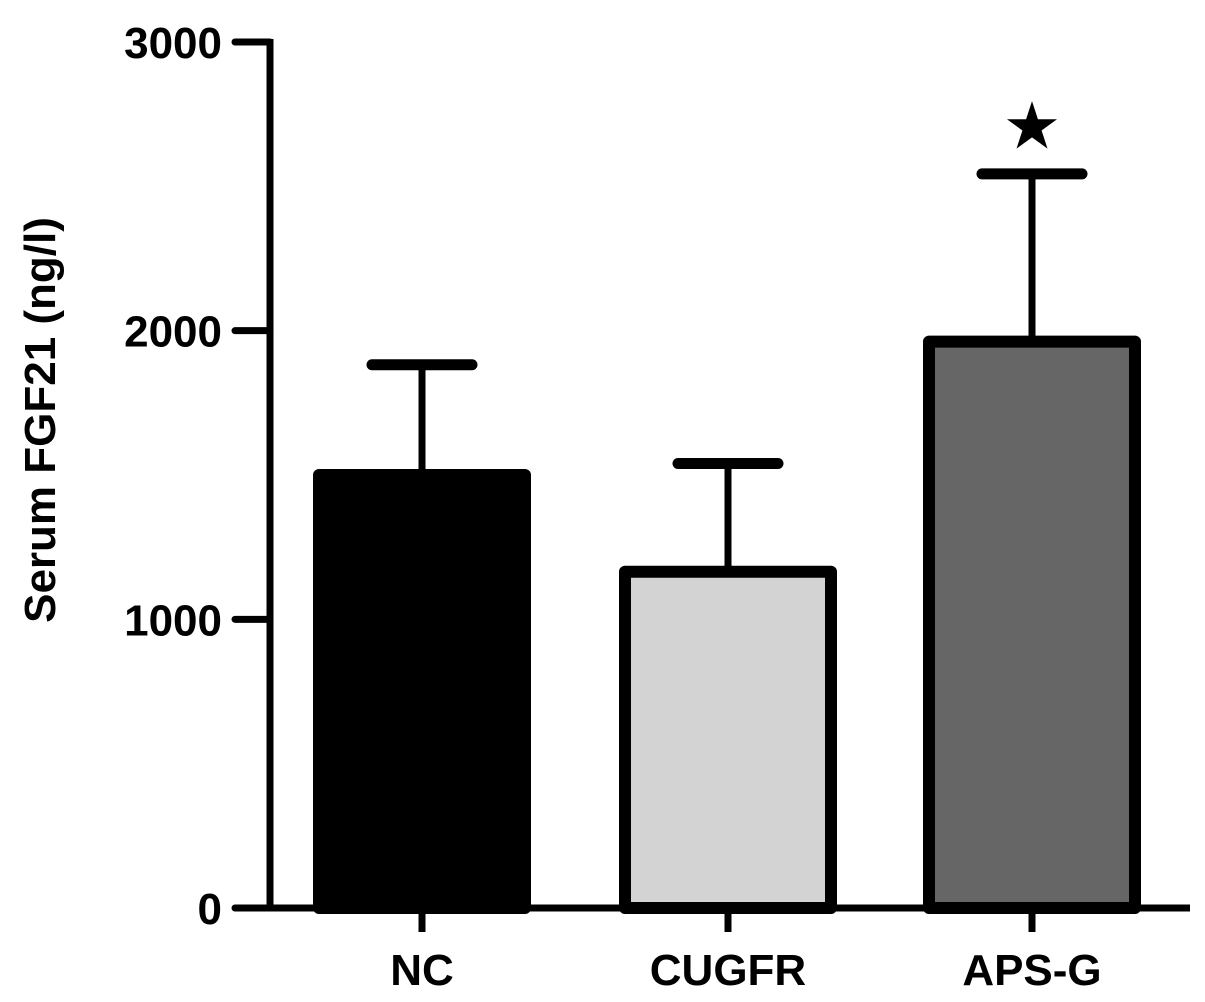 This screenshot has height=1002, width=1205. What do you see at coordinates (173, 43) in the screenshot?
I see `y-tick-label: 3000` at bounding box center [173, 43].